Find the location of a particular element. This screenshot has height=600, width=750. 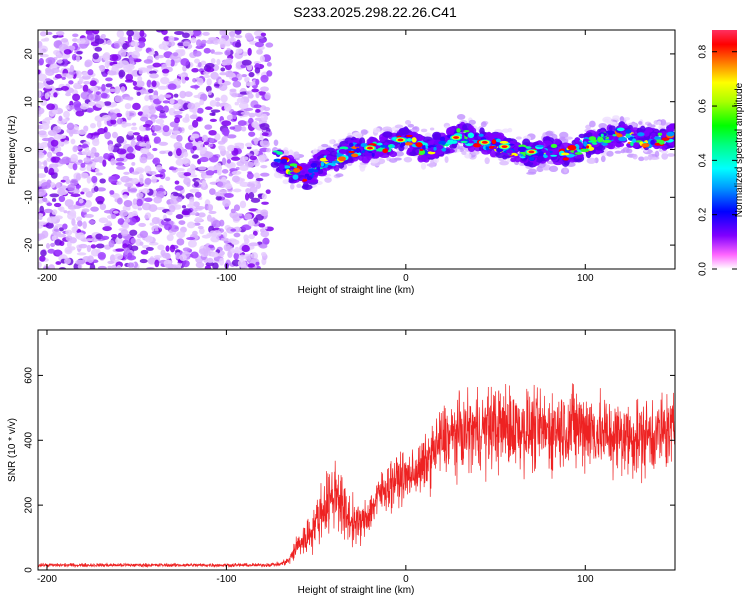

x-tick-label: -200 is located at coordinates (47, 278).